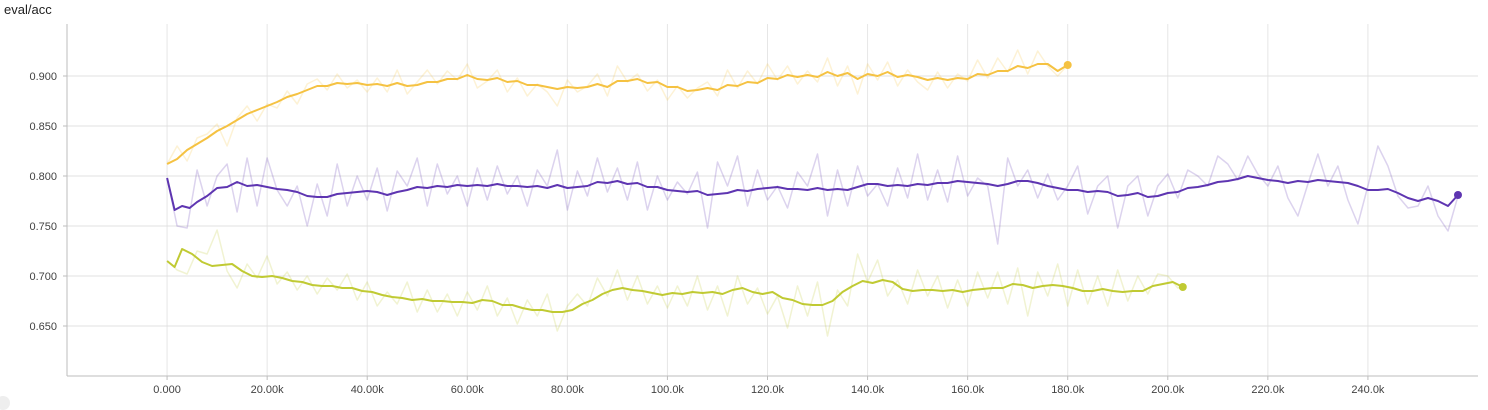 This screenshot has height=410, width=1488. Describe the element at coordinates (1068, 390) in the screenshot. I see `x-tick-label: 180.0k` at that location.